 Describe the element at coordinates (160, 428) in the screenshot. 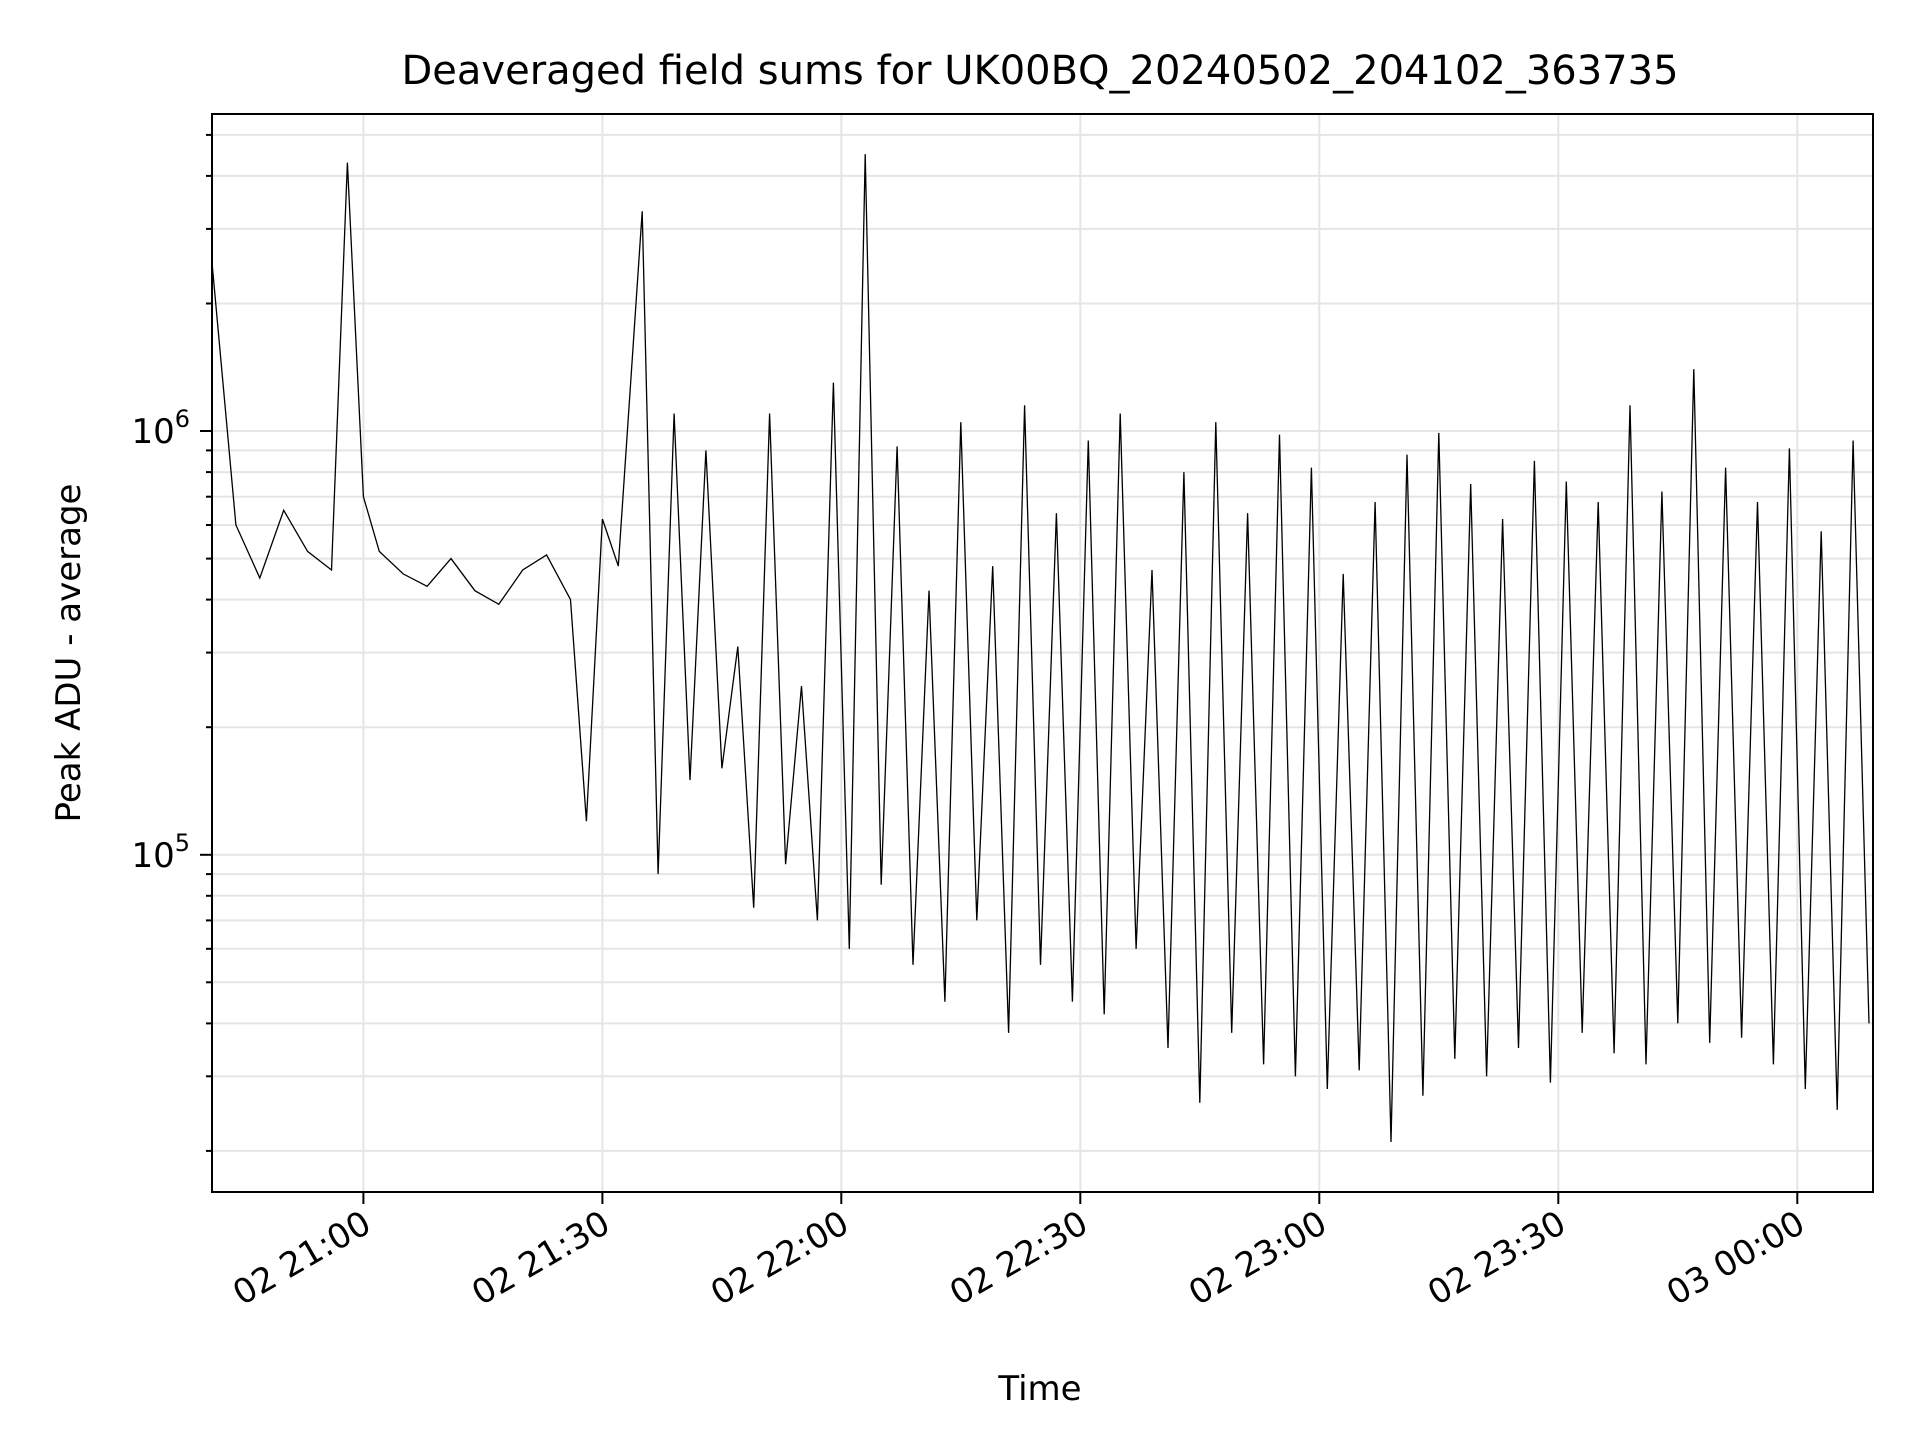

I see `y-tick-label: 10⁶` at that location.